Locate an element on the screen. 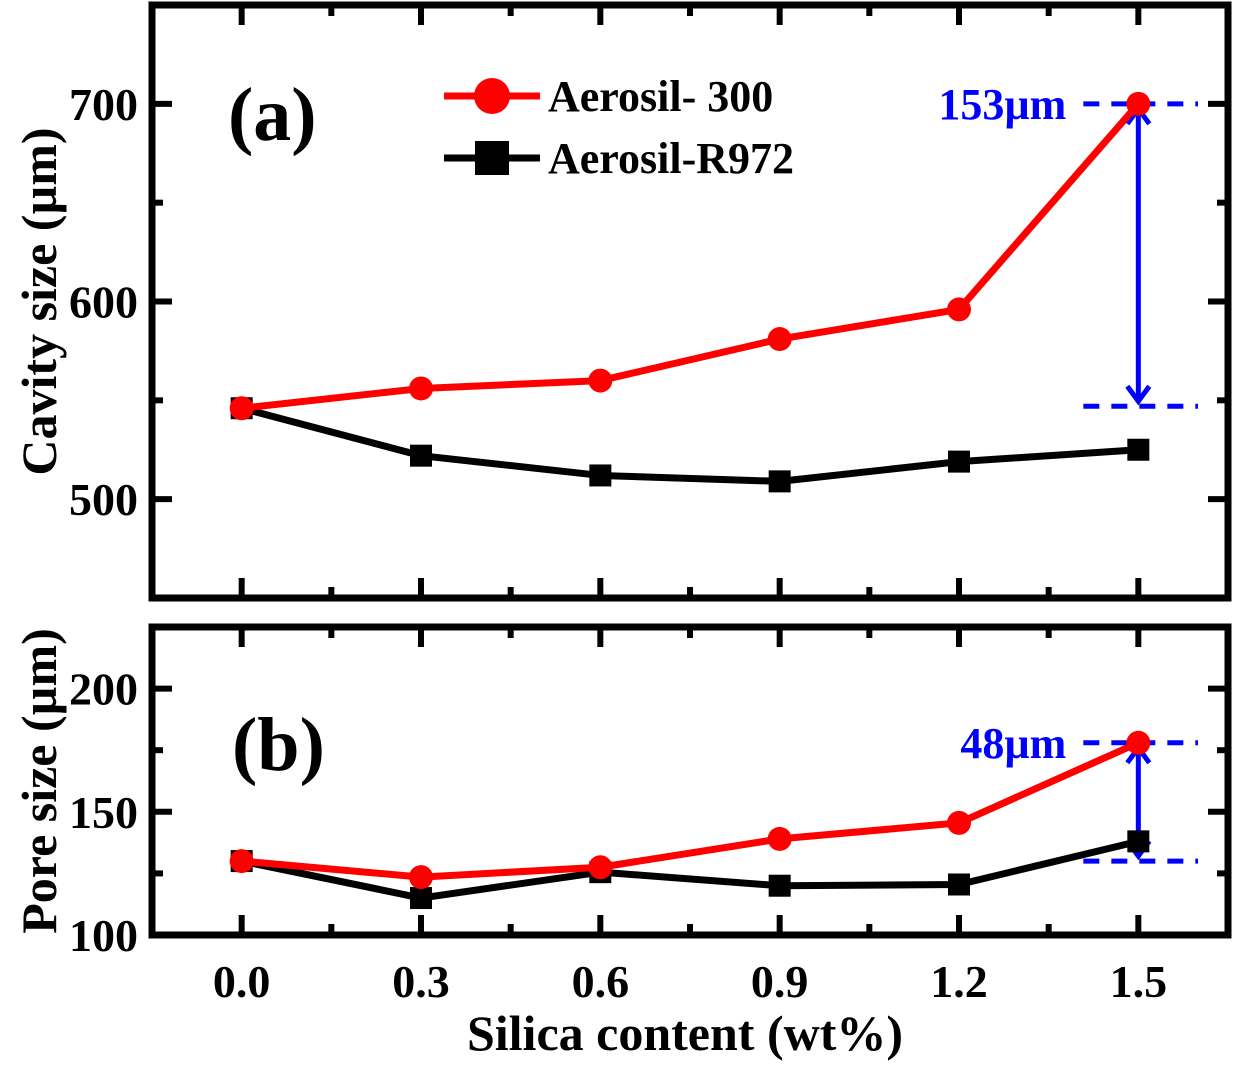 The image size is (1235, 1065). y-tick-label: 150 is located at coordinates (103, 812).